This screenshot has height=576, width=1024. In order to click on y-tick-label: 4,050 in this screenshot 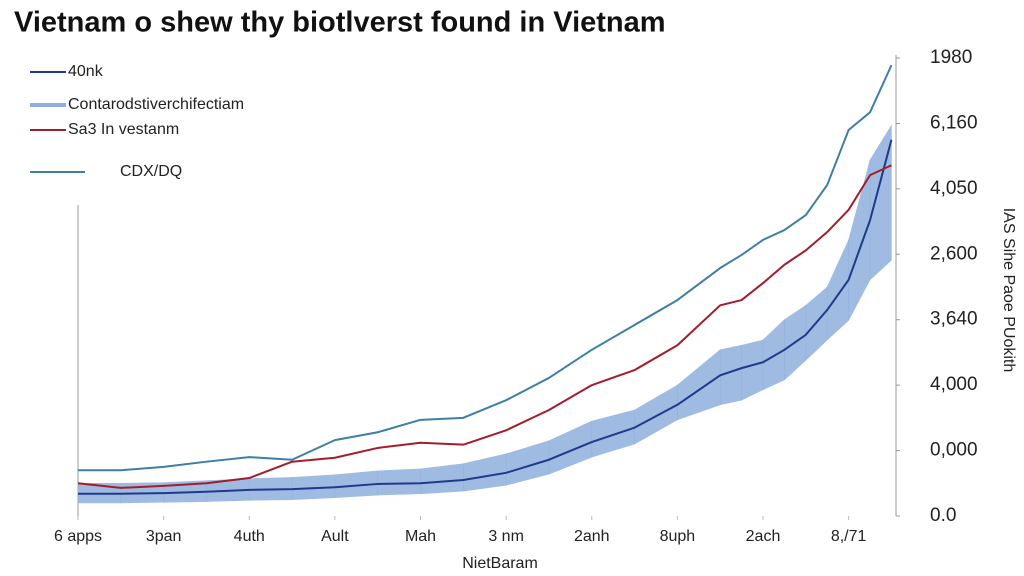, I will do `click(954, 188)`.